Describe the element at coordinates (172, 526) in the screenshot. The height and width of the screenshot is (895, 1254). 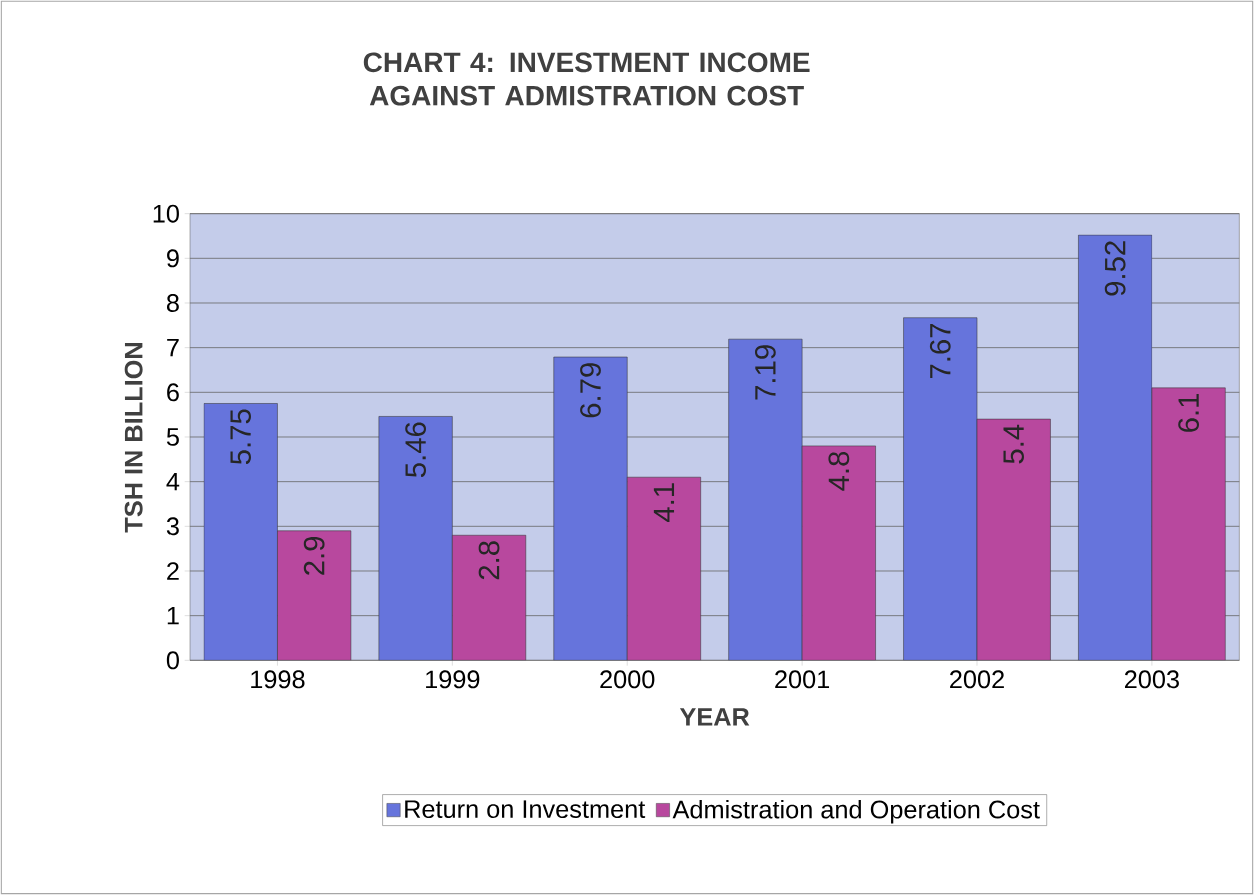
I see `y-tick-label: 3` at that location.